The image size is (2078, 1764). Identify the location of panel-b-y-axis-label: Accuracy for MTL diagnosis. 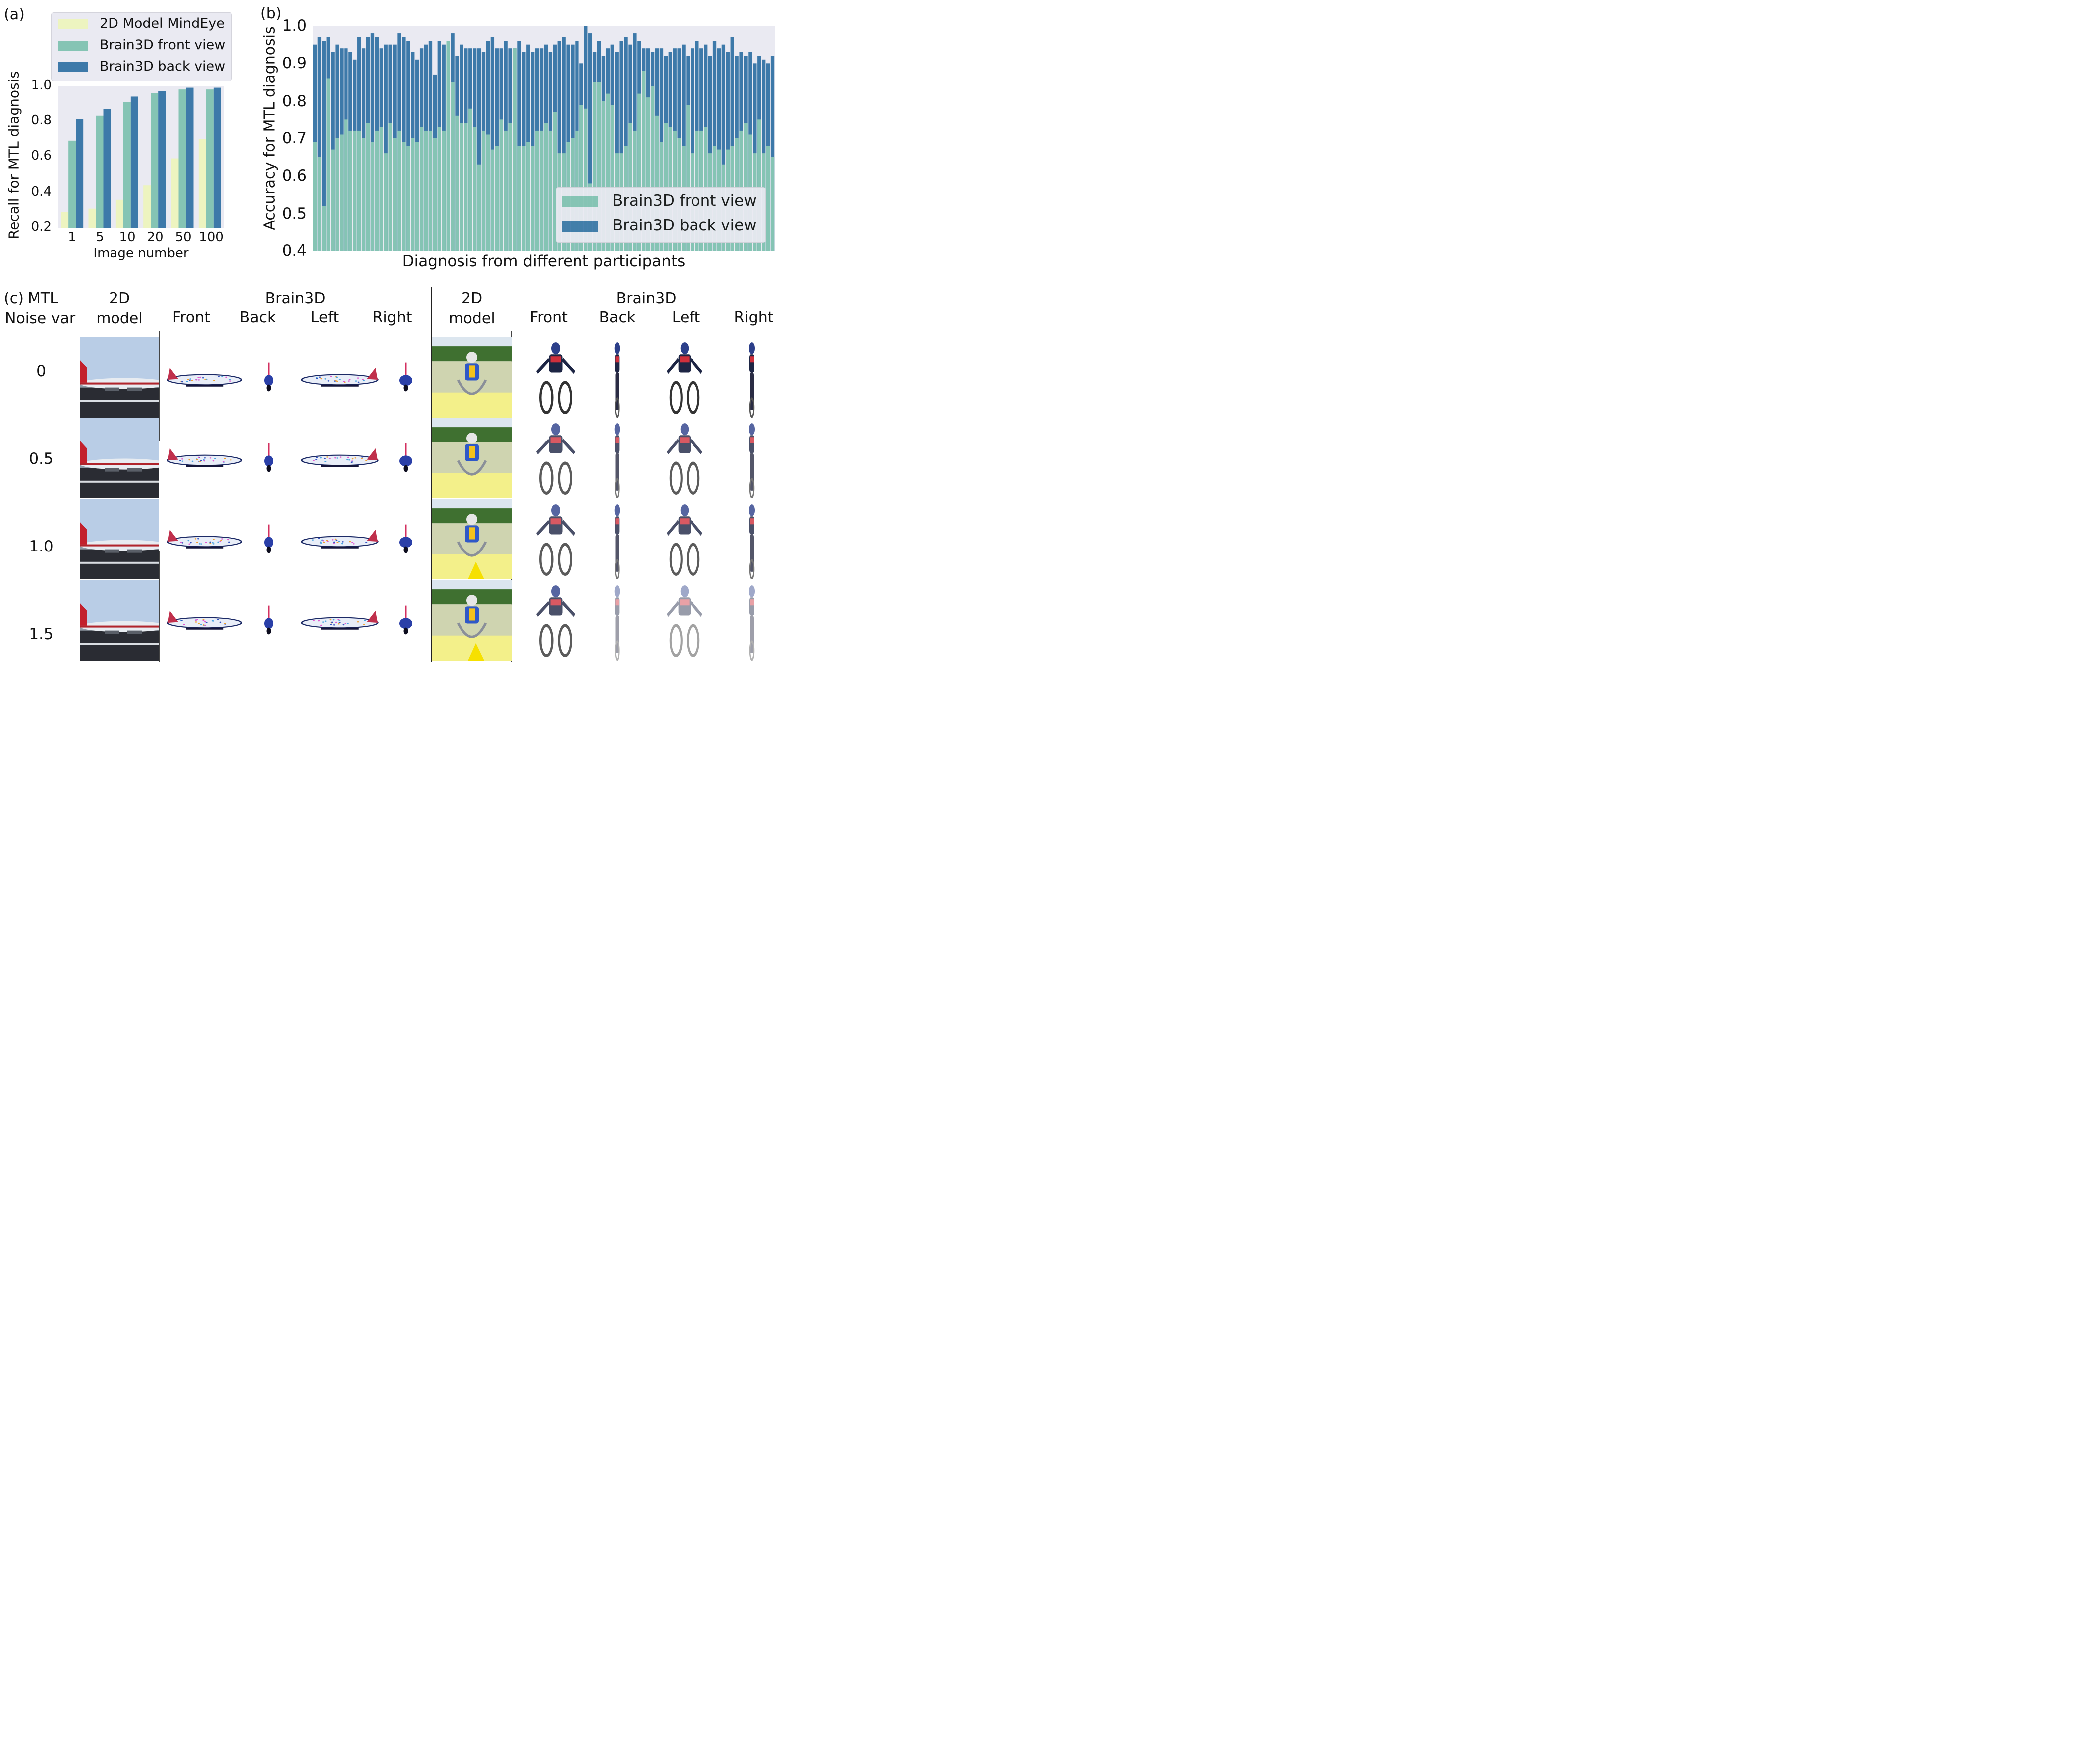
(270, 128).